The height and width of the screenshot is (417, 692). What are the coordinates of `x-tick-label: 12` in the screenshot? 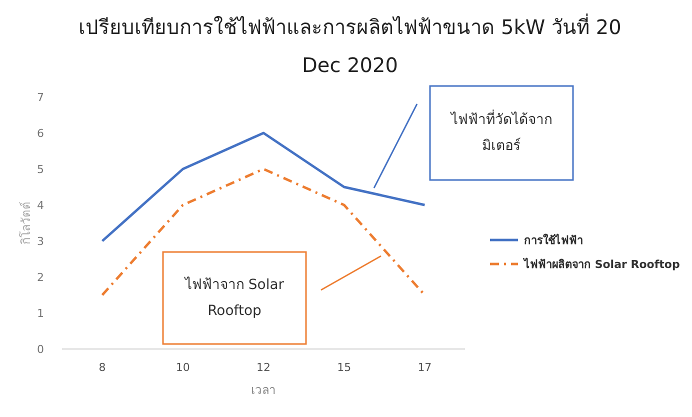 It's located at (263, 367).